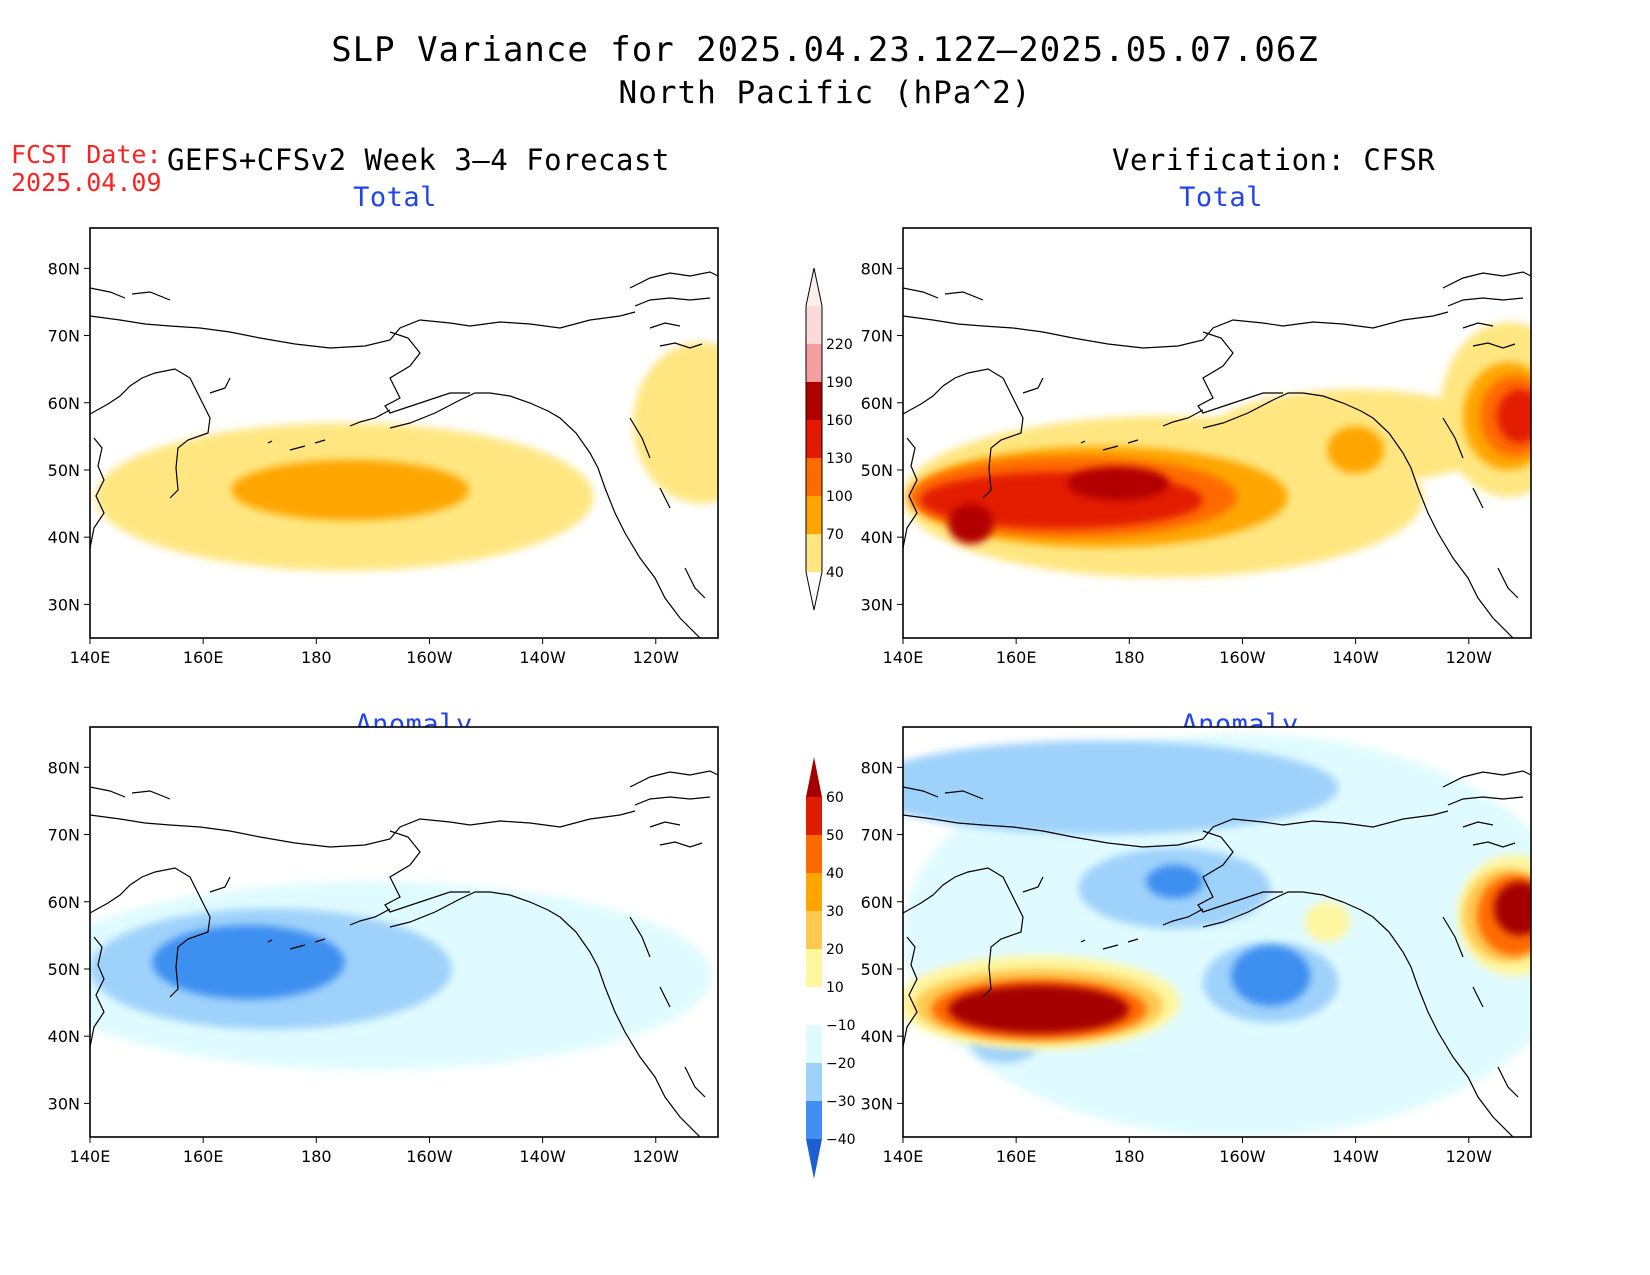  I want to click on colorbar-label: 70, so click(835, 535).